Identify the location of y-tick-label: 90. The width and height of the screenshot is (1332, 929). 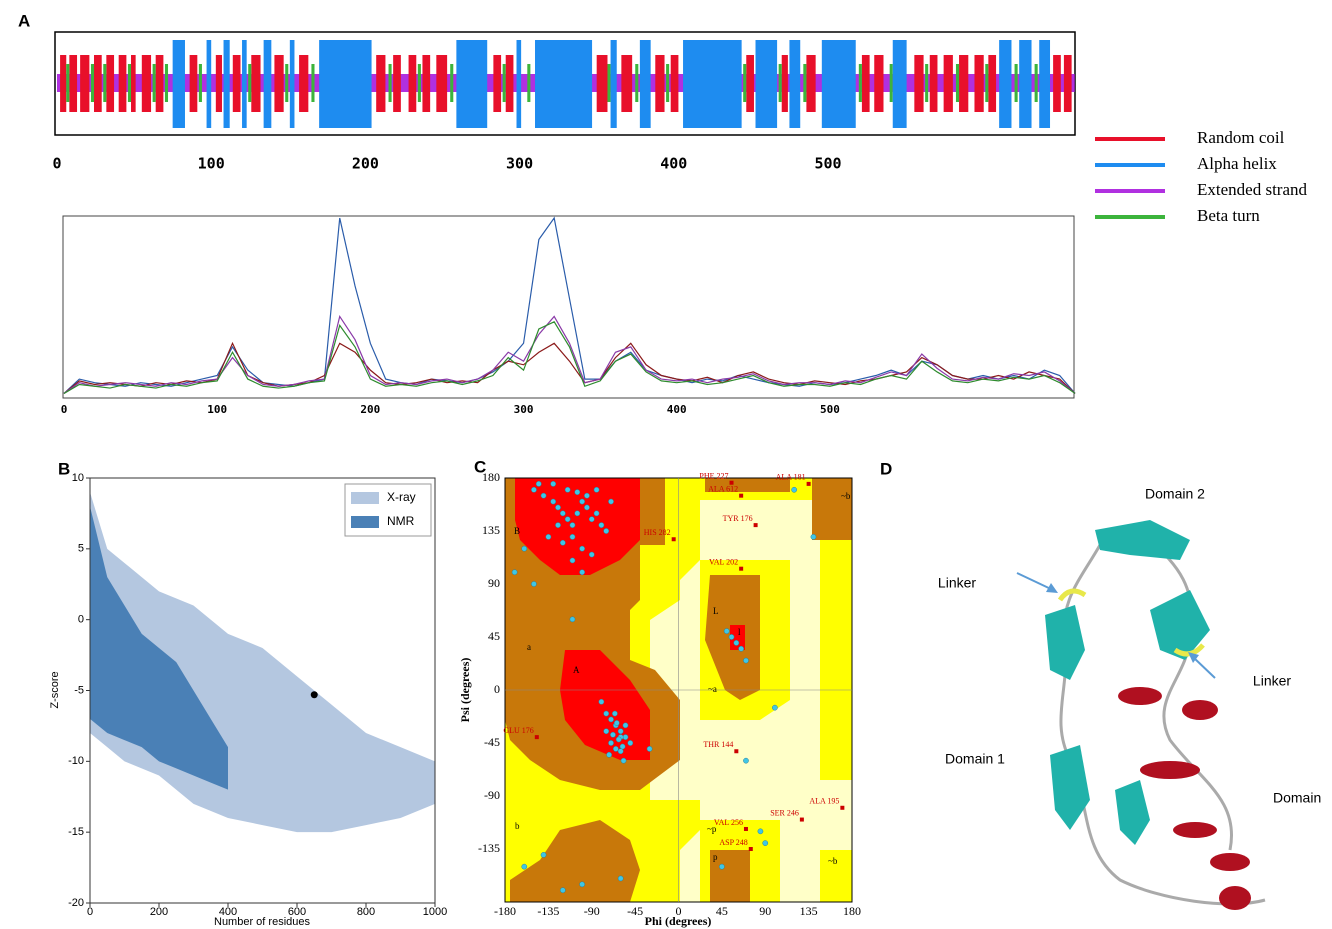
(494, 583).